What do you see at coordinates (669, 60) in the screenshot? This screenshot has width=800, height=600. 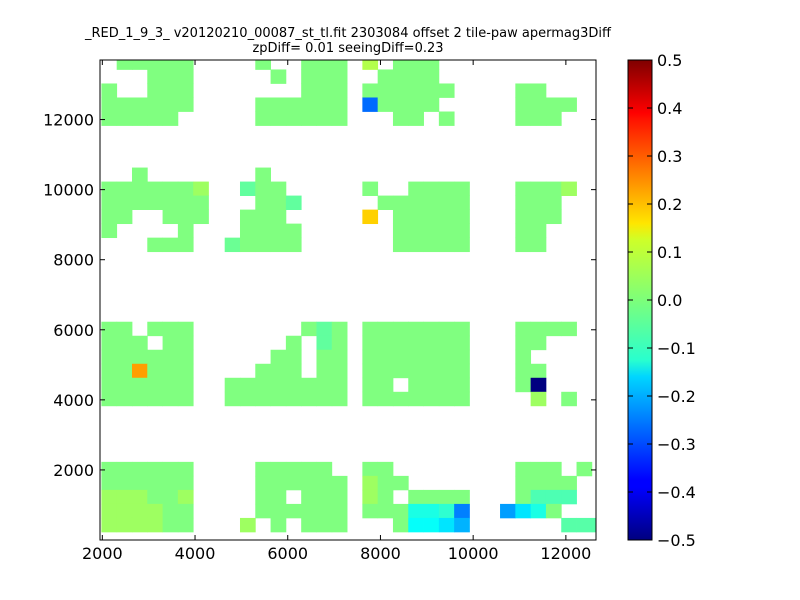 I see `colorbar-tick-label: 0.5` at bounding box center [669, 60].